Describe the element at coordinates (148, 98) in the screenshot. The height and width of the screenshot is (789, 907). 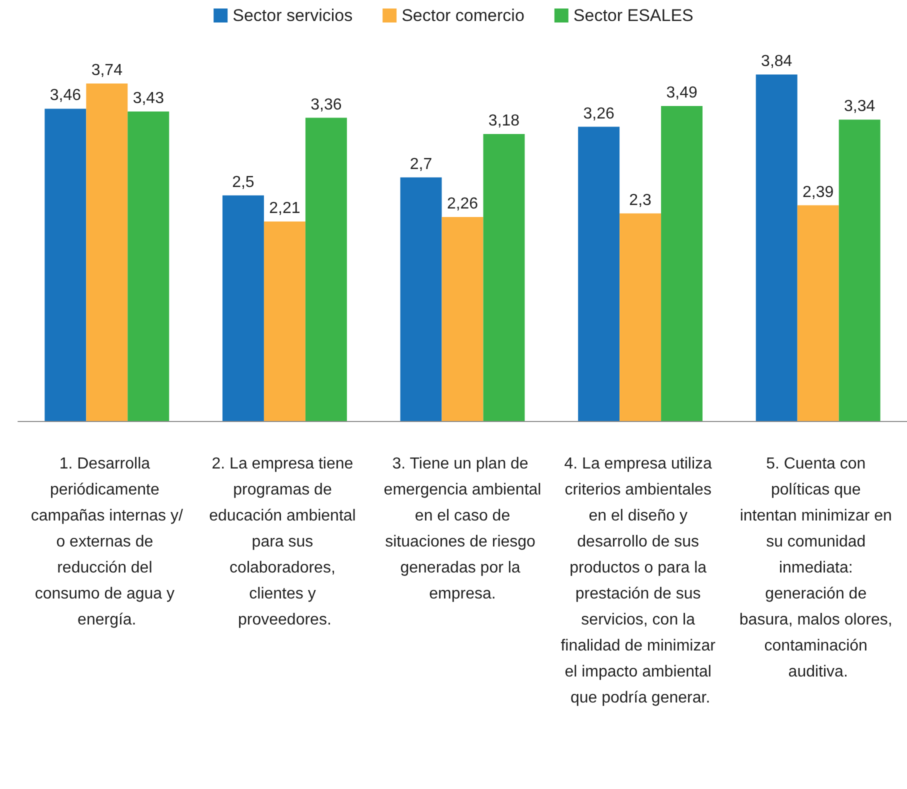
I see `data-label: 3,43` at that location.